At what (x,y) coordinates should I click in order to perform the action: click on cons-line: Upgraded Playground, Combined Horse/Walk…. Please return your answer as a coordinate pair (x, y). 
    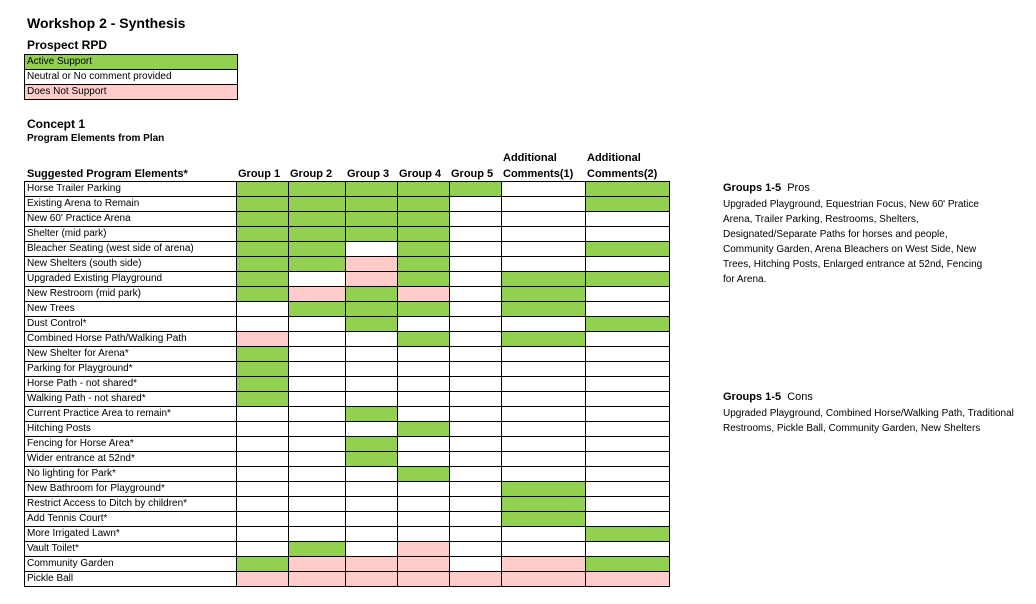
    Looking at the image, I should click on (868, 413).